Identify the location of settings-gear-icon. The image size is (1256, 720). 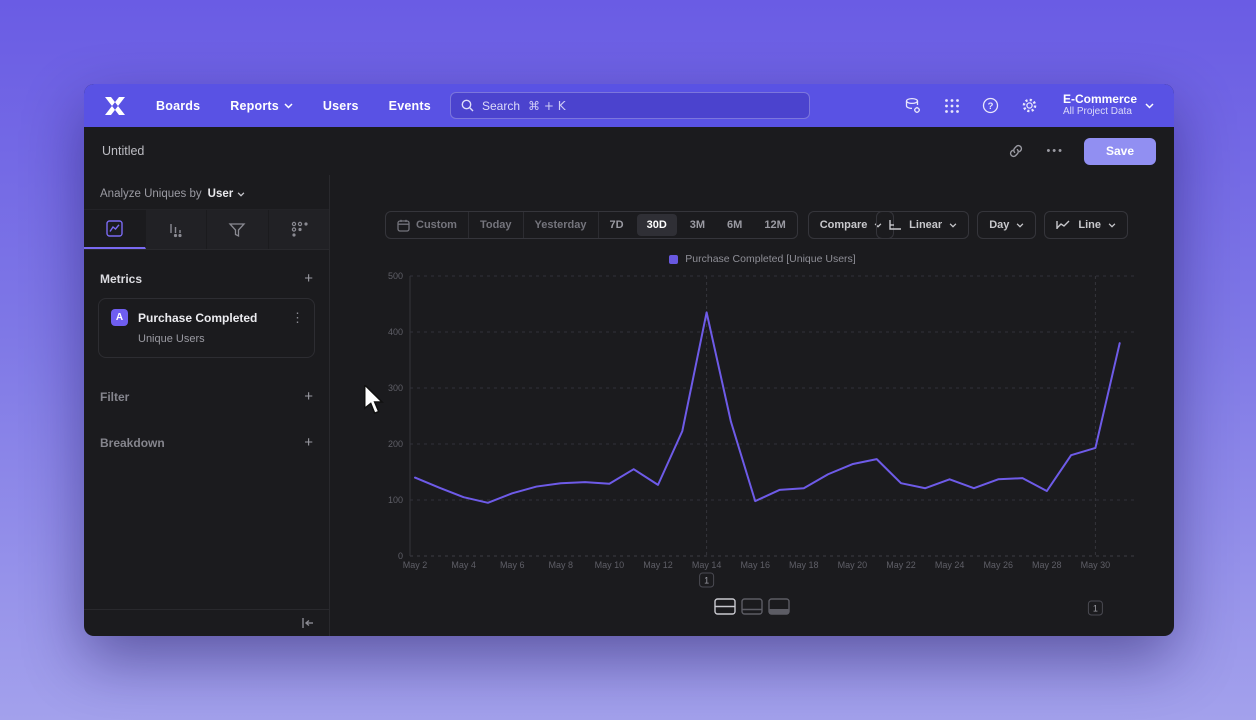
(1030, 106).